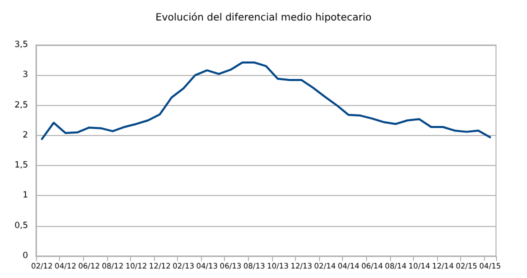 The image size is (527, 278). What do you see at coordinates (21, 225) in the screenshot?
I see `y-tick-label: 0,5` at bounding box center [21, 225].